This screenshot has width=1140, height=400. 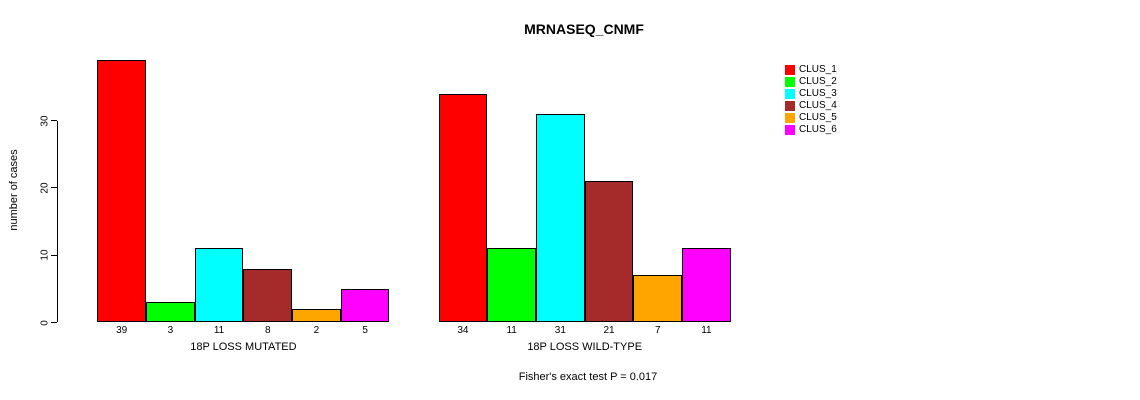 What do you see at coordinates (584, 29) in the screenshot?
I see `chart-title: MRNASEQ_CNMF` at bounding box center [584, 29].